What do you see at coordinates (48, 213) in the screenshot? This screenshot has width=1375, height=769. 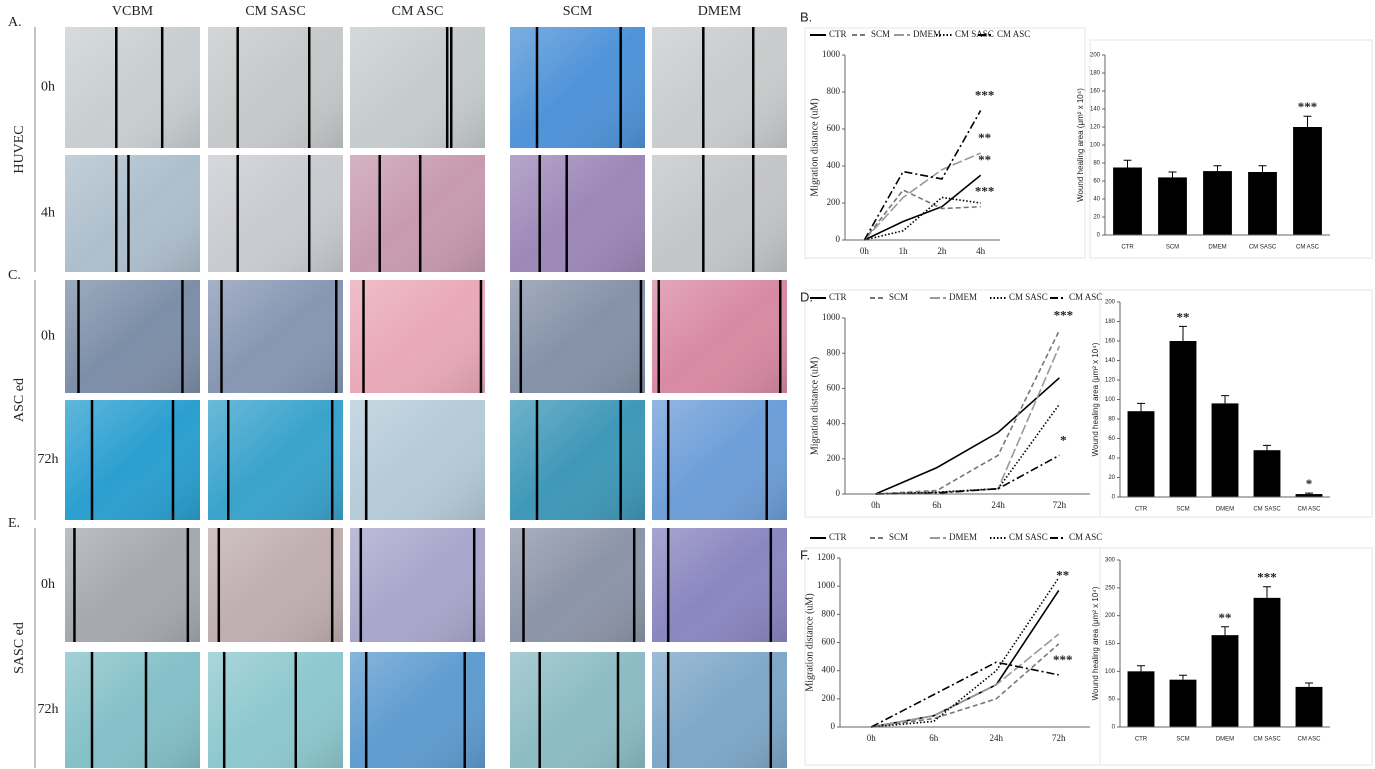 I see `row-time-label: 4h` at bounding box center [48, 213].